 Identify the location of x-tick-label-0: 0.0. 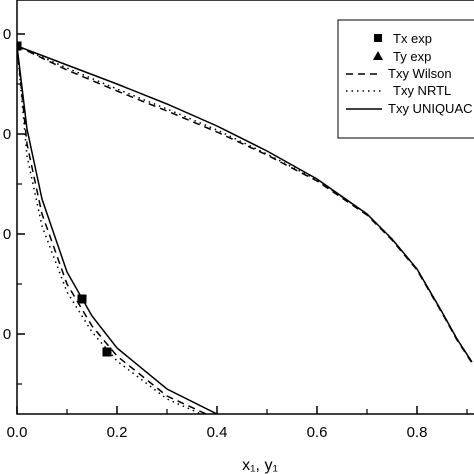
(17, 432).